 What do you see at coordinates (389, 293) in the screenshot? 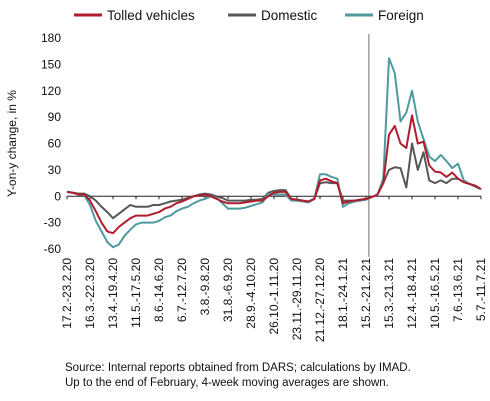
I see `x-tick-label: 15.3.-21.3.21` at bounding box center [389, 293].